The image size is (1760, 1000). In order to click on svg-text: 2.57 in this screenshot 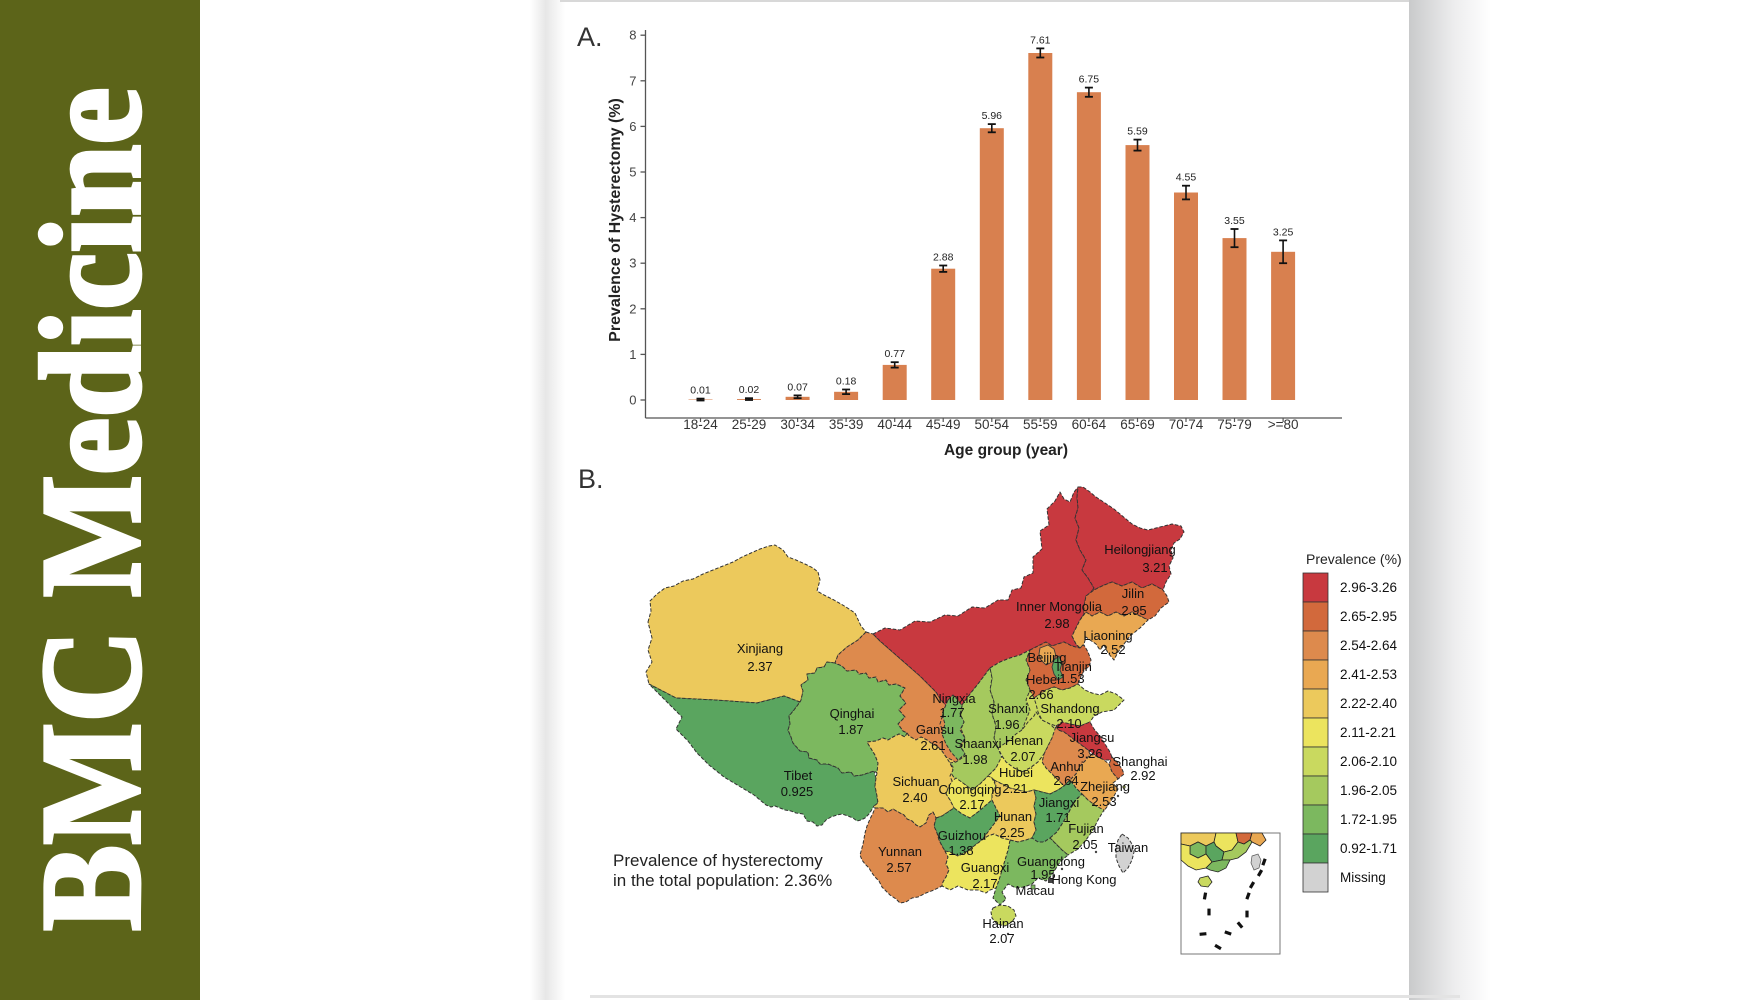, I will do `click(898, 867)`.